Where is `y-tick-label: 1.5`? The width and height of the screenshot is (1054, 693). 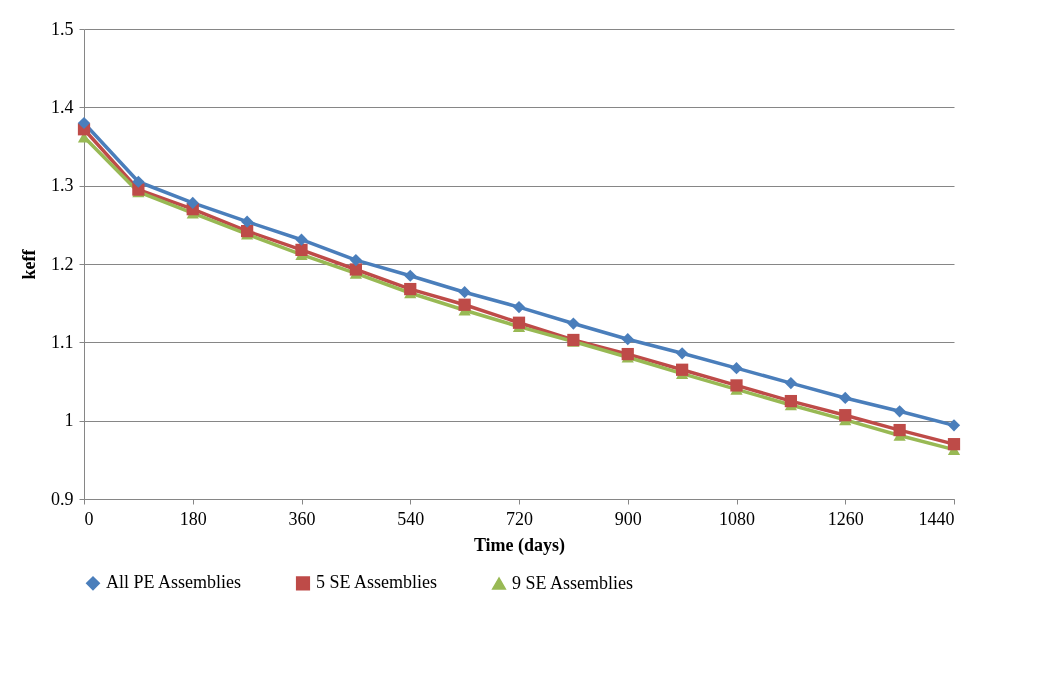
y-tick-label: 1.5 is located at coordinates (62, 28).